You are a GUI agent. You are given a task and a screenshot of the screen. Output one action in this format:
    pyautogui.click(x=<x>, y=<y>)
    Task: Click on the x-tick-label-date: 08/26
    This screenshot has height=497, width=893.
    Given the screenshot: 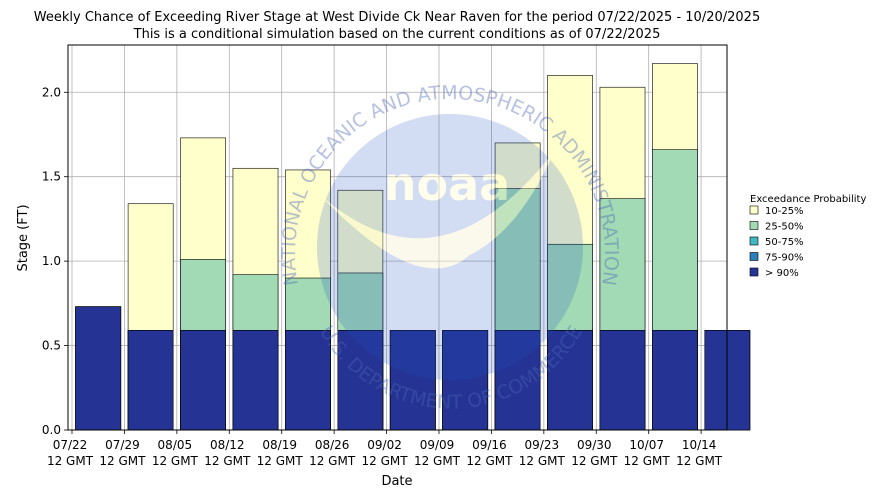 What is the action you would take?
    pyautogui.click(x=332, y=445)
    